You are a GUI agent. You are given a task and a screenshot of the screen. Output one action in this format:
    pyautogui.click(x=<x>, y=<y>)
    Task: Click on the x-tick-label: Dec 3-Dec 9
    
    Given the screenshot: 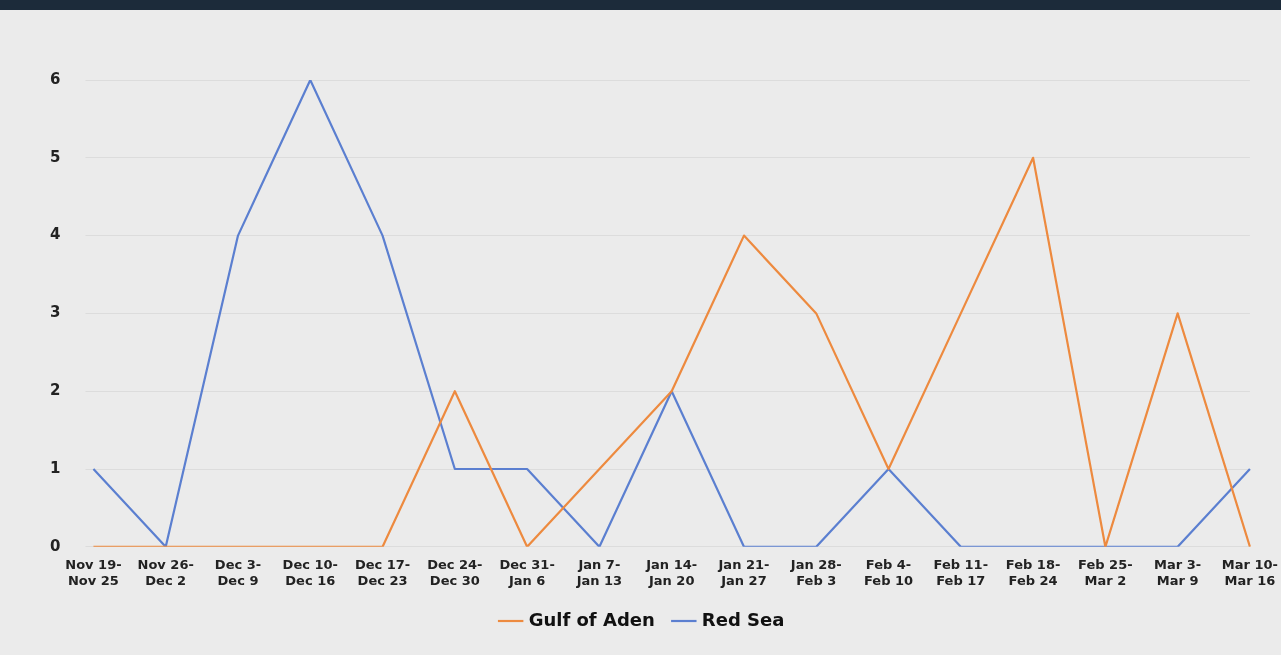 What is the action you would take?
    pyautogui.click(x=238, y=572)
    